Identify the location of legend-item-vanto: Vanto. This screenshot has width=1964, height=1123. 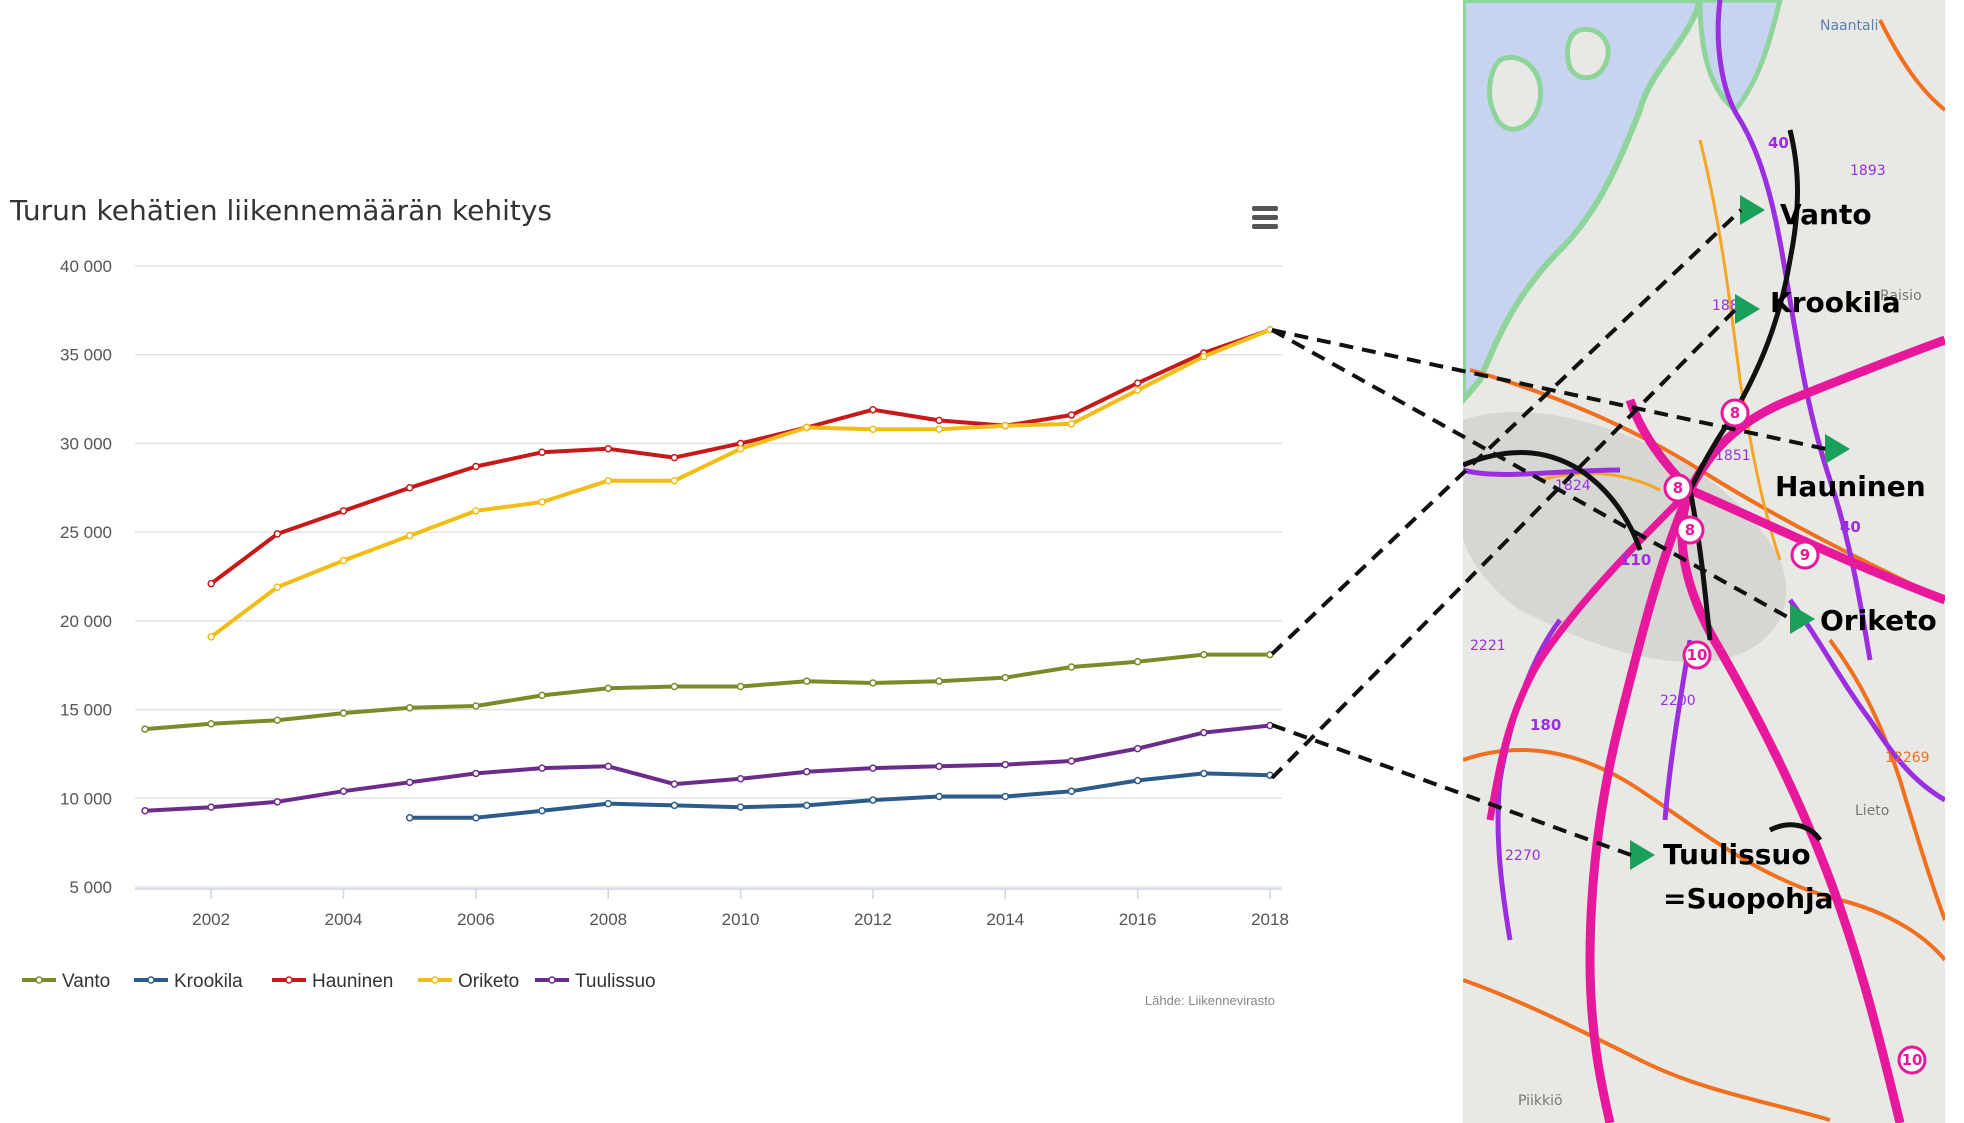
(66, 981).